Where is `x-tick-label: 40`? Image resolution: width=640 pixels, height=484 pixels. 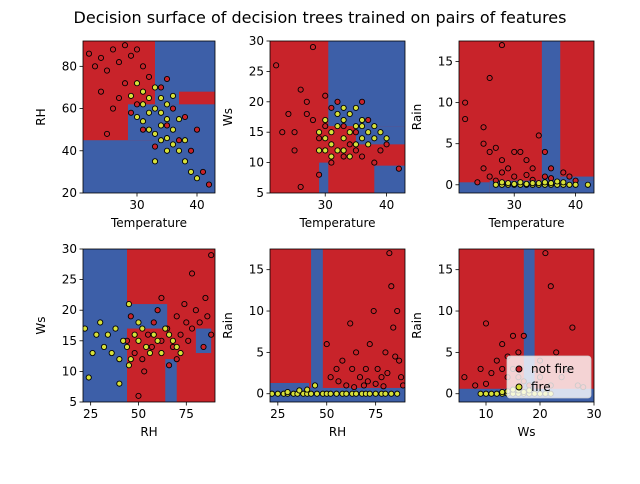
x-tick-label: 40 is located at coordinates (575, 205).